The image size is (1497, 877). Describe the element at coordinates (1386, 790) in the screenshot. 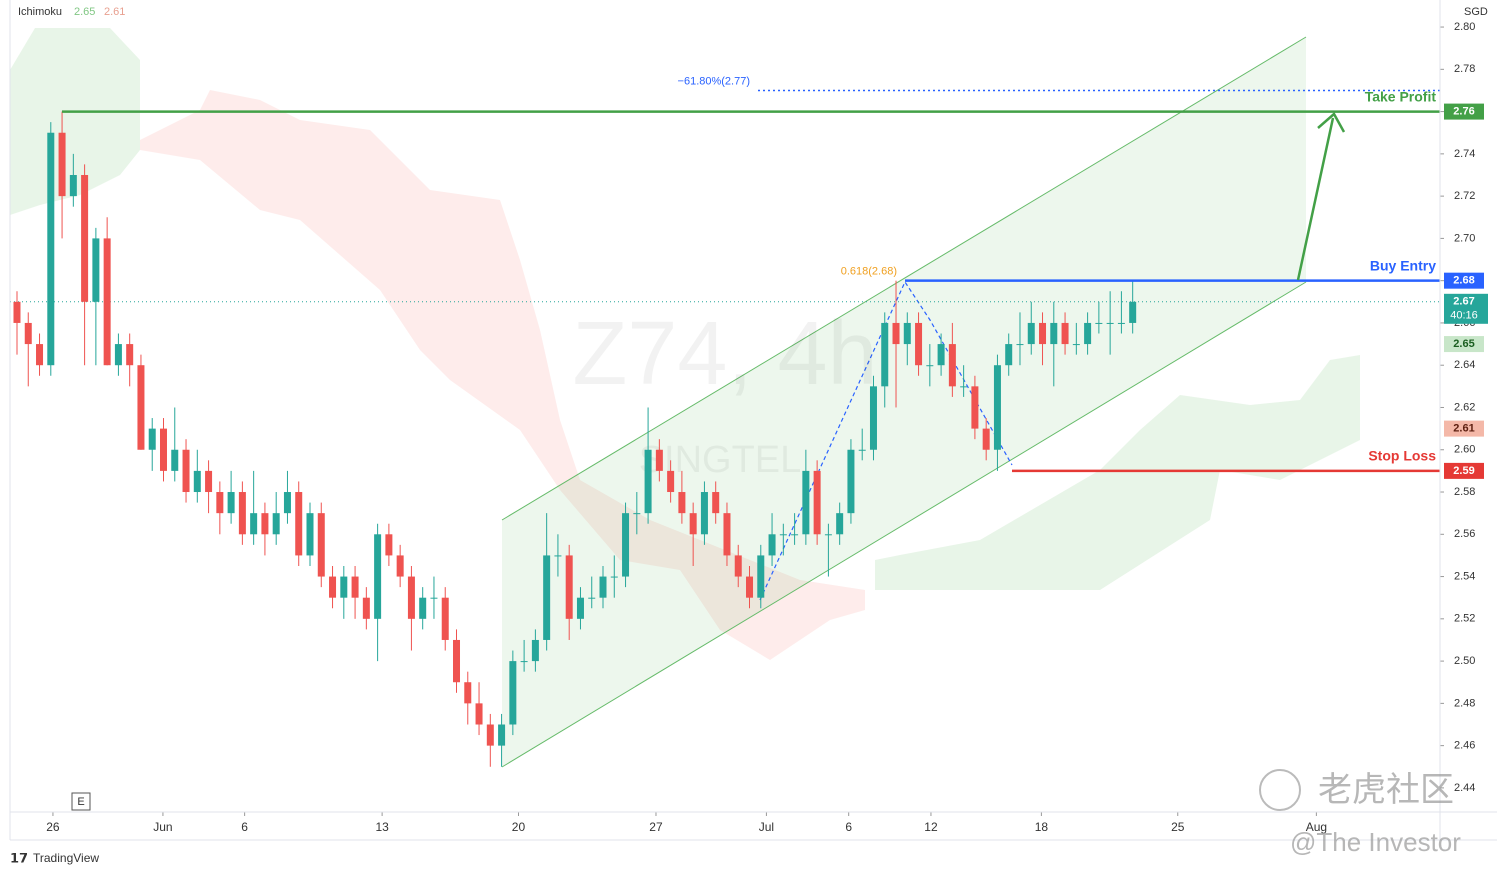

I see `community: 老虎社区` at that location.